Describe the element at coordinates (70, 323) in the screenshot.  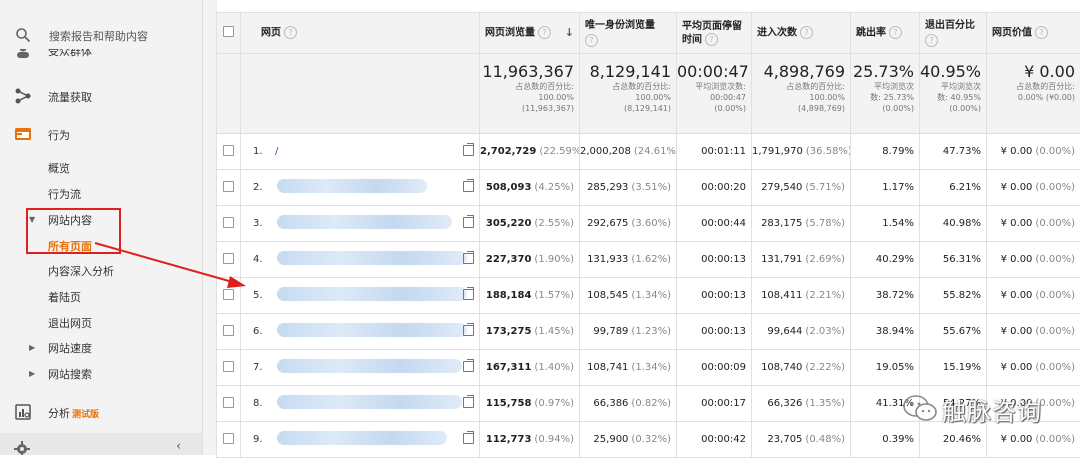
I see `sidebar-item-exit: 退出网页` at that location.